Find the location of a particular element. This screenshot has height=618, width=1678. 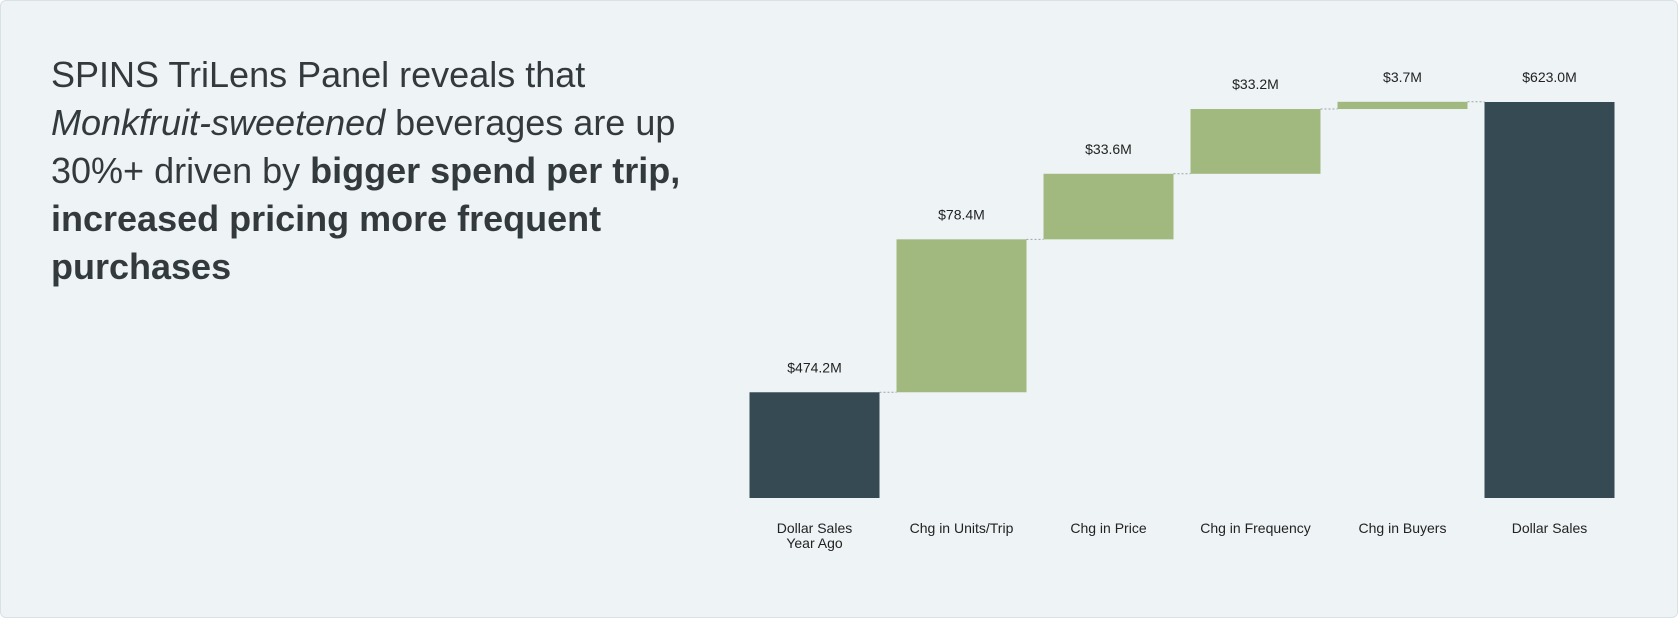

category-label: Dollar Sales Year Ago is located at coordinates (814, 535).